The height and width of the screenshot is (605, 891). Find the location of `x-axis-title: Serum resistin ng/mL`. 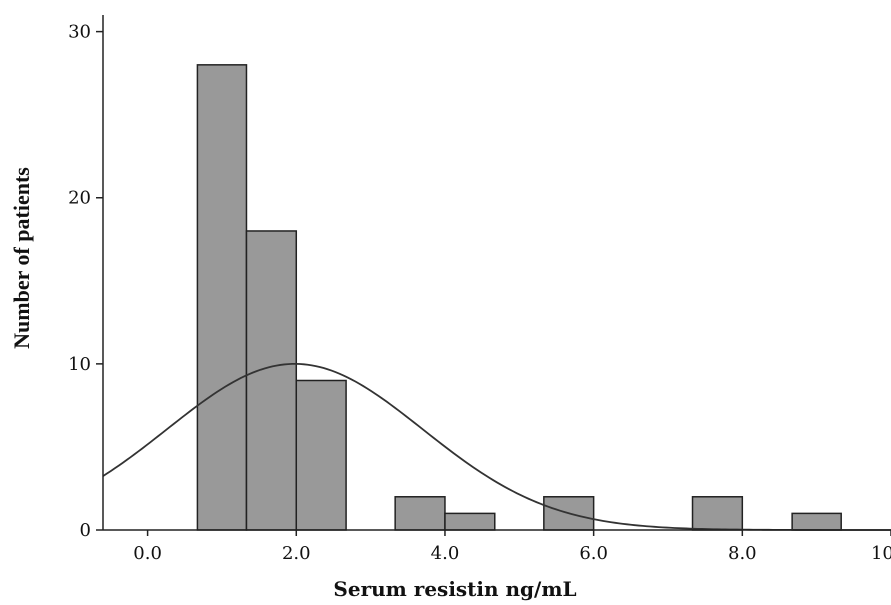

x-axis-title: Serum resistin ng/mL is located at coordinates (454, 589).